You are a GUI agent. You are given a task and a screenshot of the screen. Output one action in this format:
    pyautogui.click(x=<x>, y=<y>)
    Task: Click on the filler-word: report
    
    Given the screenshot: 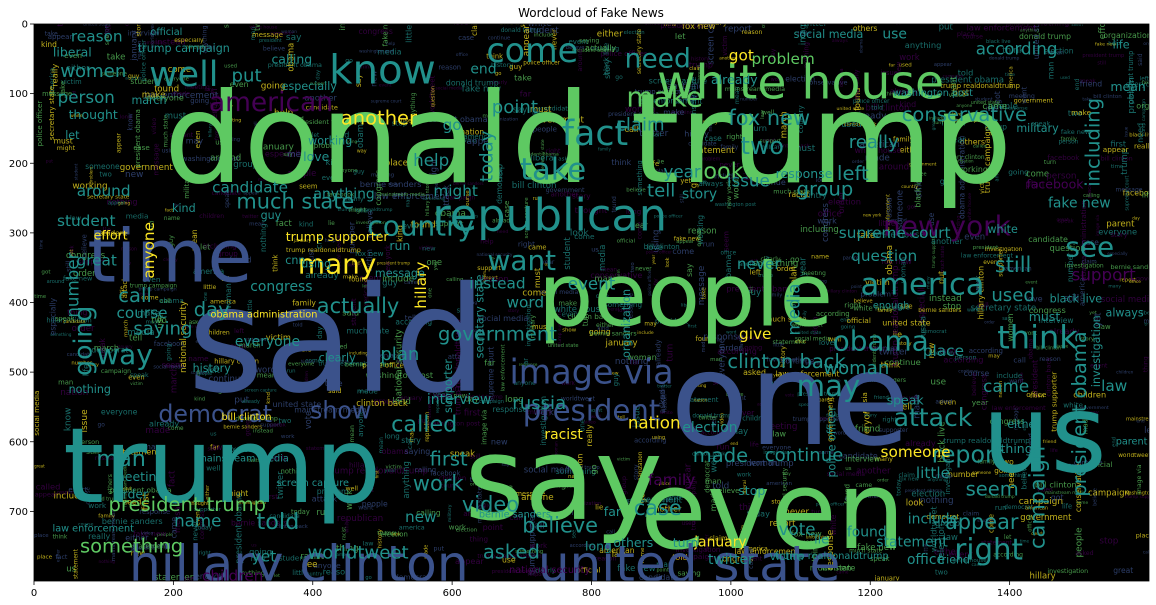 What is the action you would take?
    pyautogui.click(x=739, y=30)
    